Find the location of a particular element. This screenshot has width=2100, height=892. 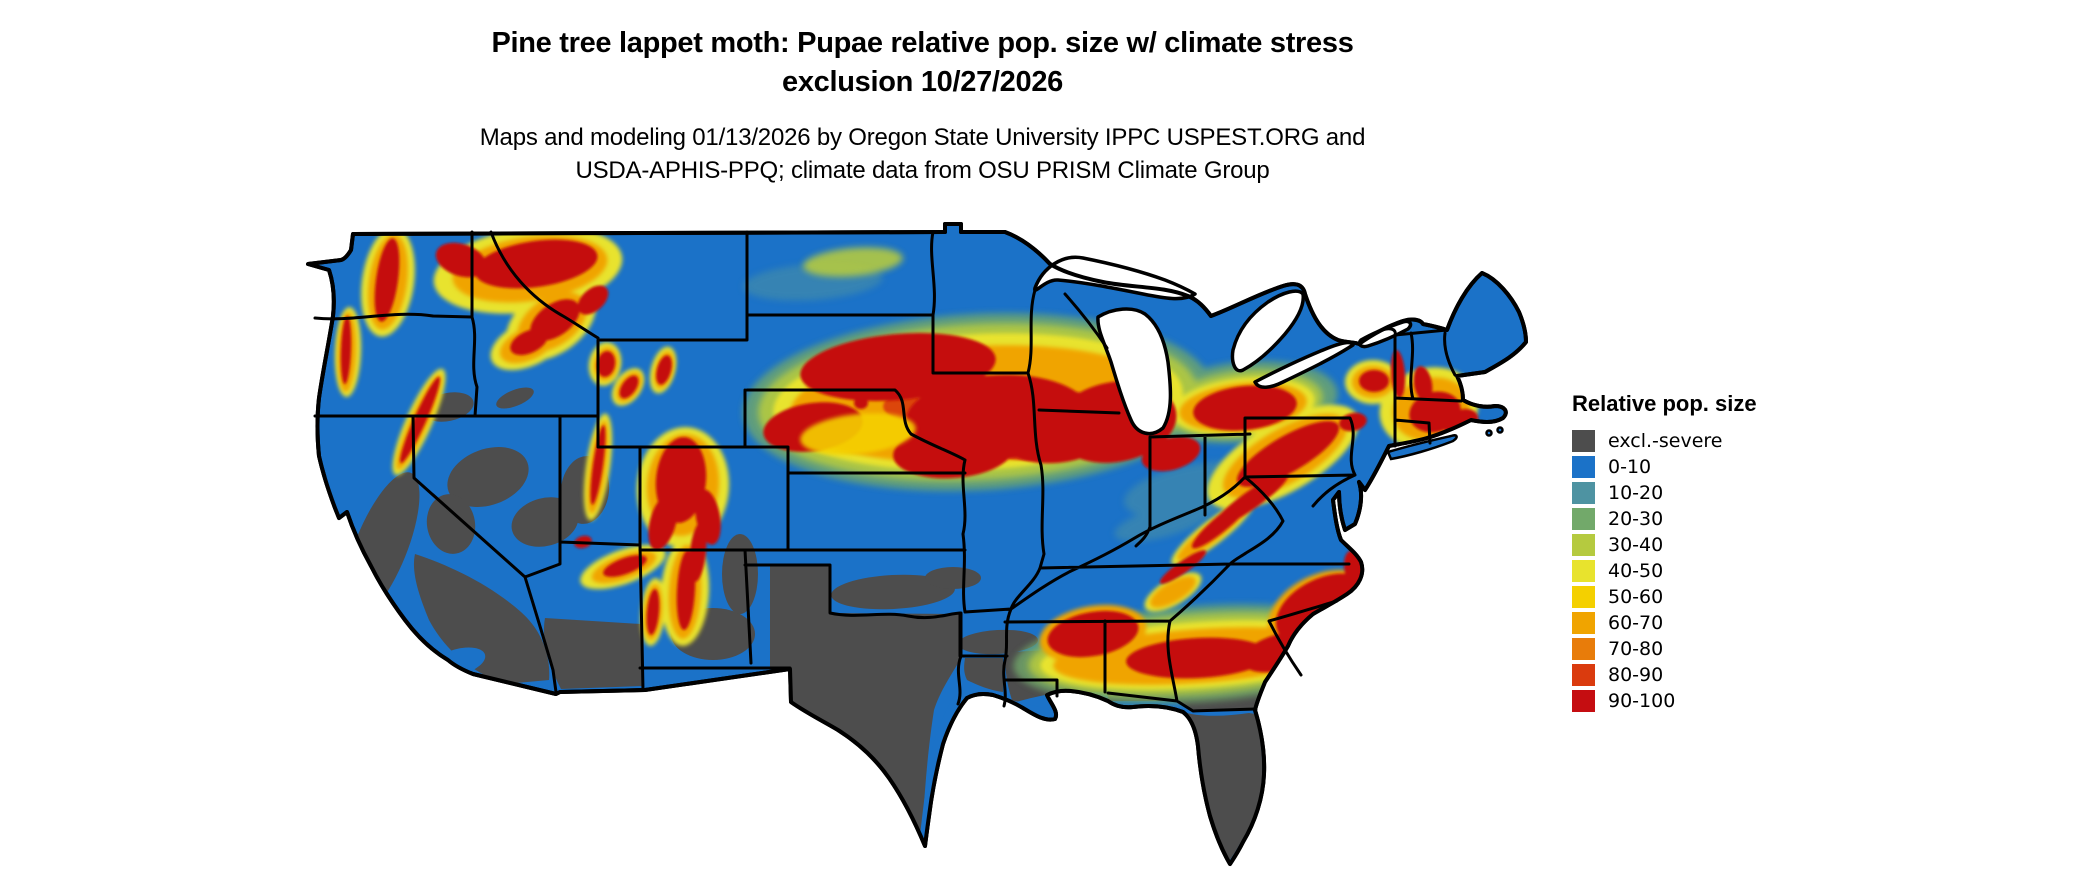

great-lakes is located at coordinates (1223, 345).